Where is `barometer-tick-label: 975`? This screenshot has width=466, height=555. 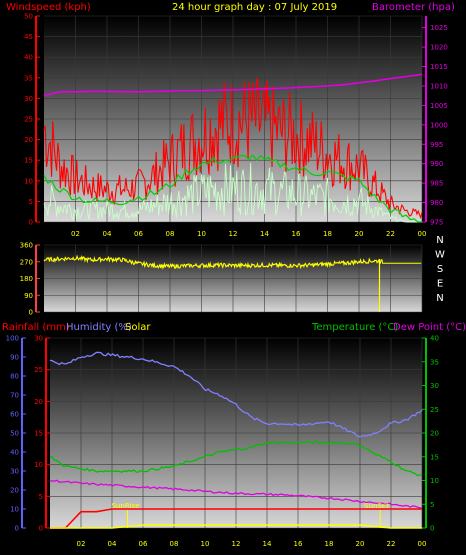 barometer-tick-label: 975 is located at coordinates (436, 223).